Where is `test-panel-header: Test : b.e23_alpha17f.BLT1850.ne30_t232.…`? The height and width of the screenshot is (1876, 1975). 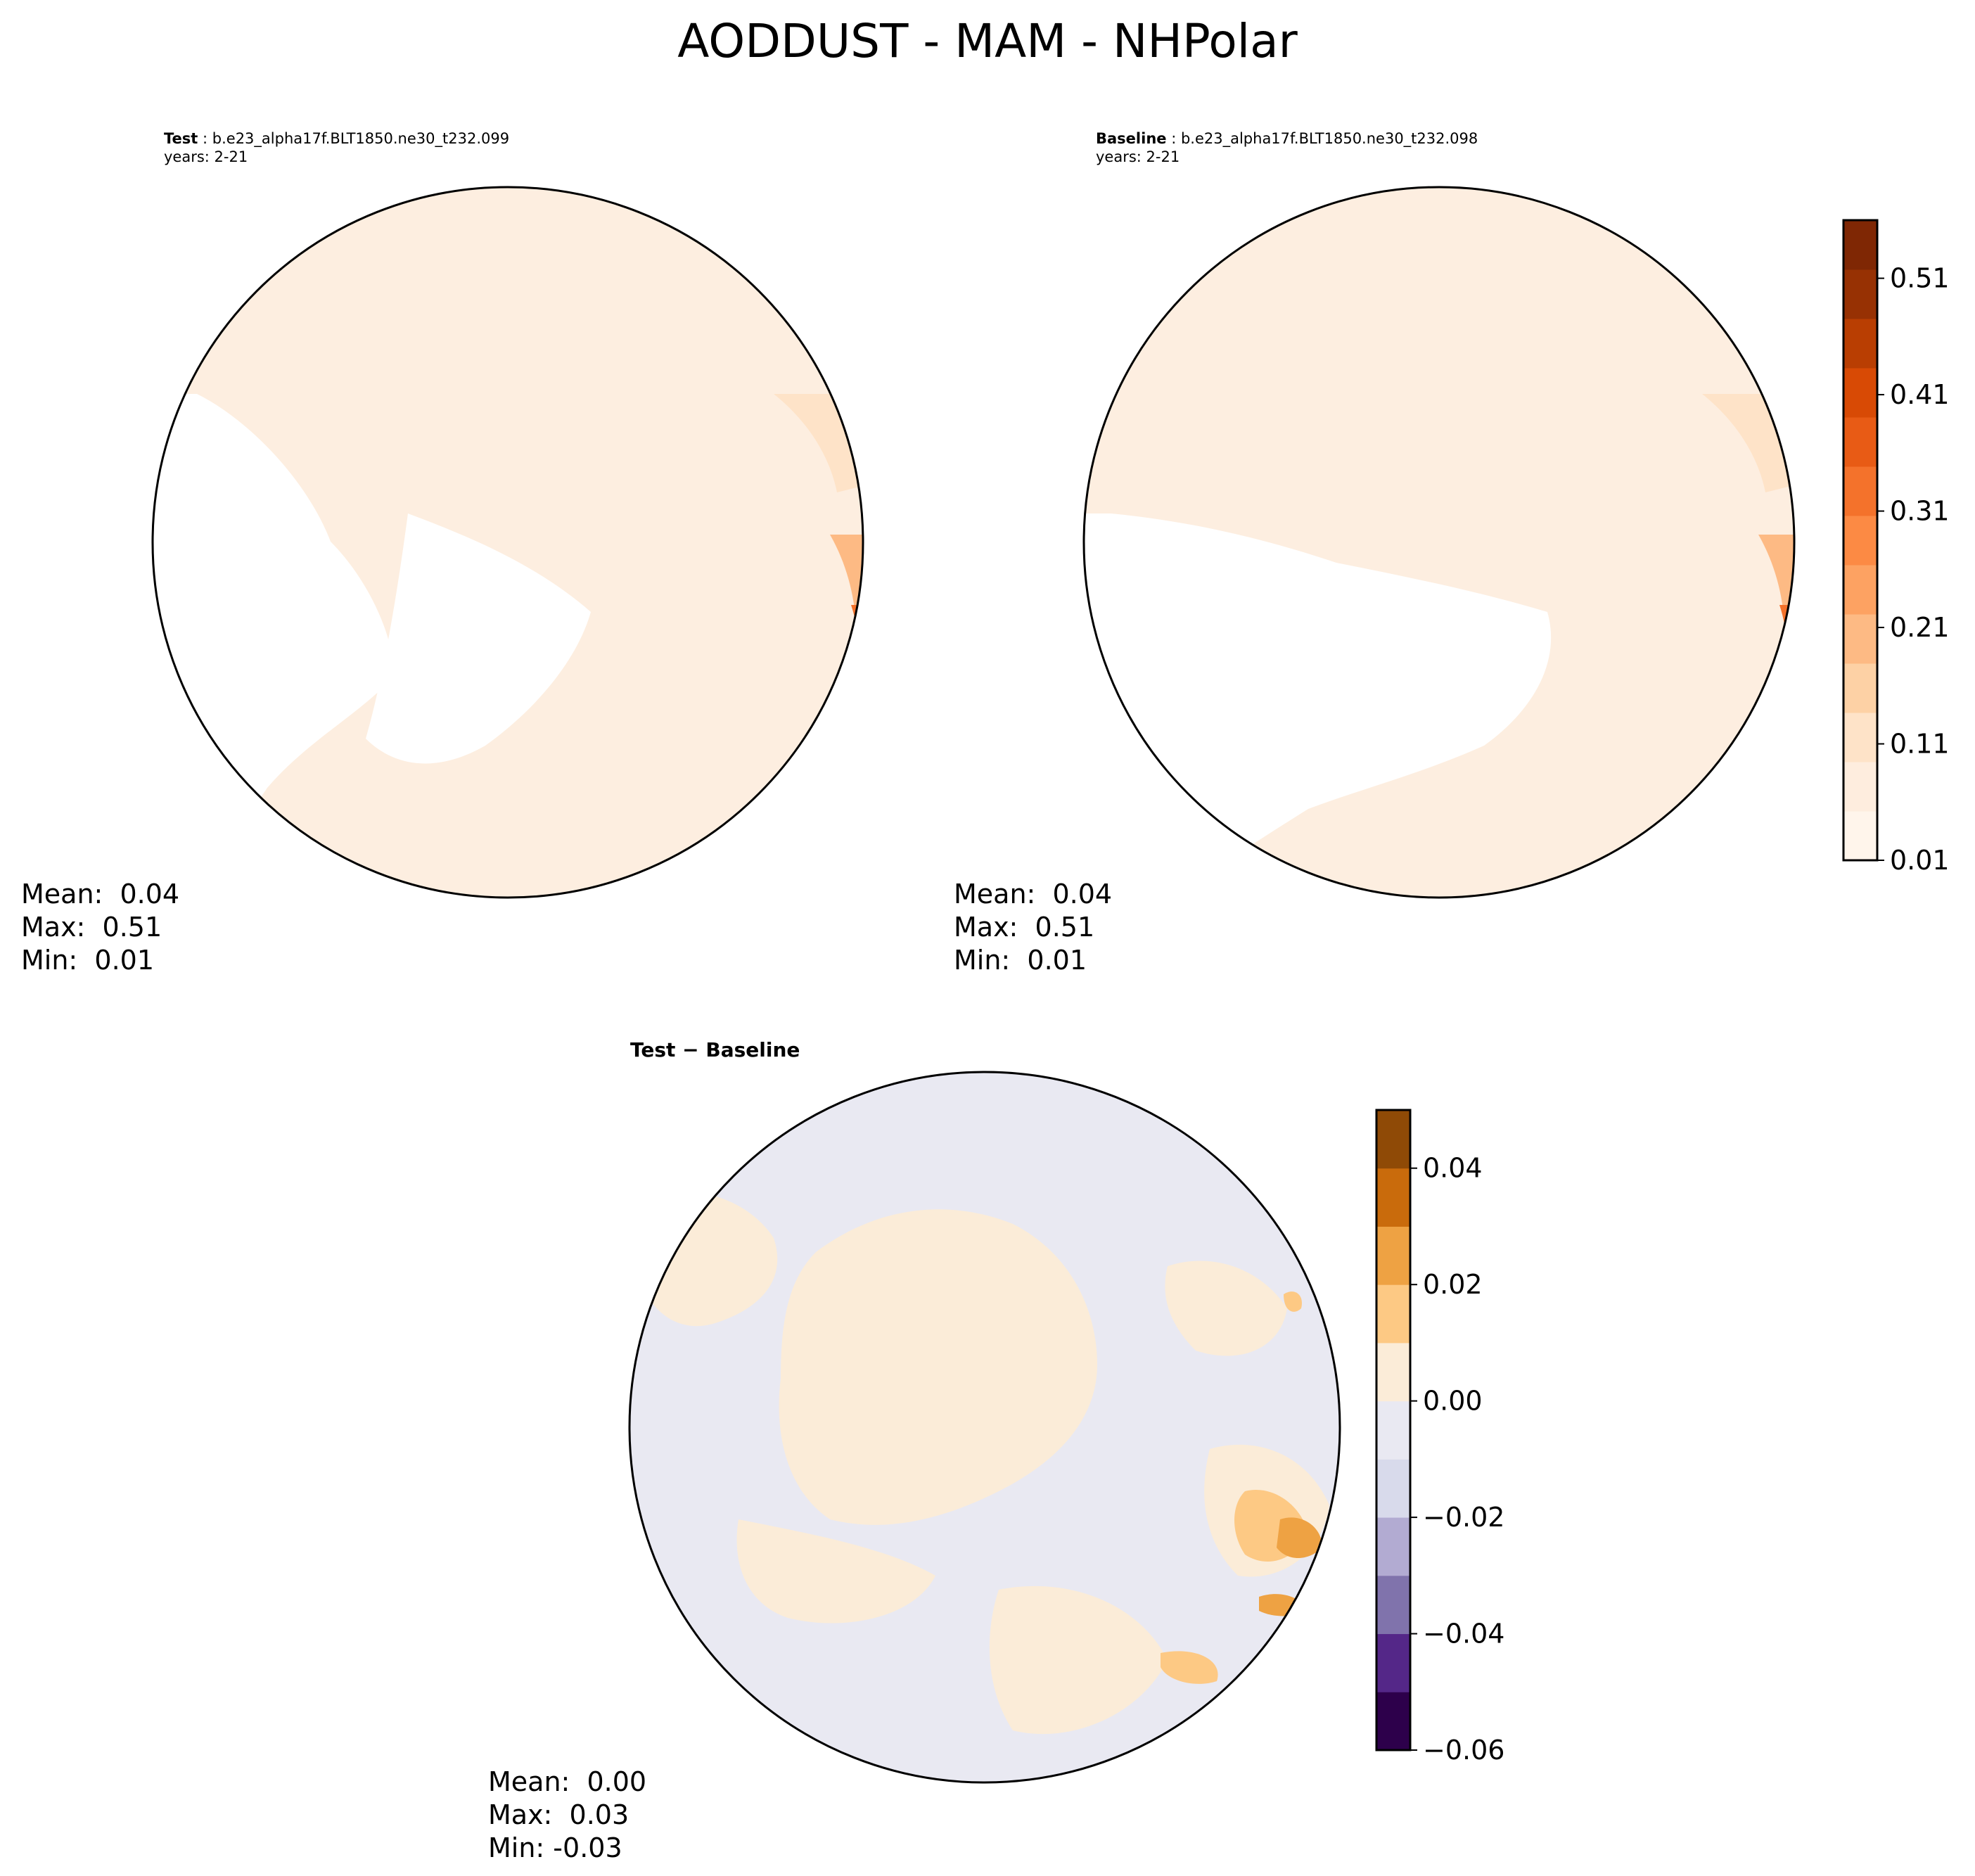
test-panel-header: Test : b.e23_alpha17f.BLT1850.ne30_t232.… is located at coordinates (337, 147).